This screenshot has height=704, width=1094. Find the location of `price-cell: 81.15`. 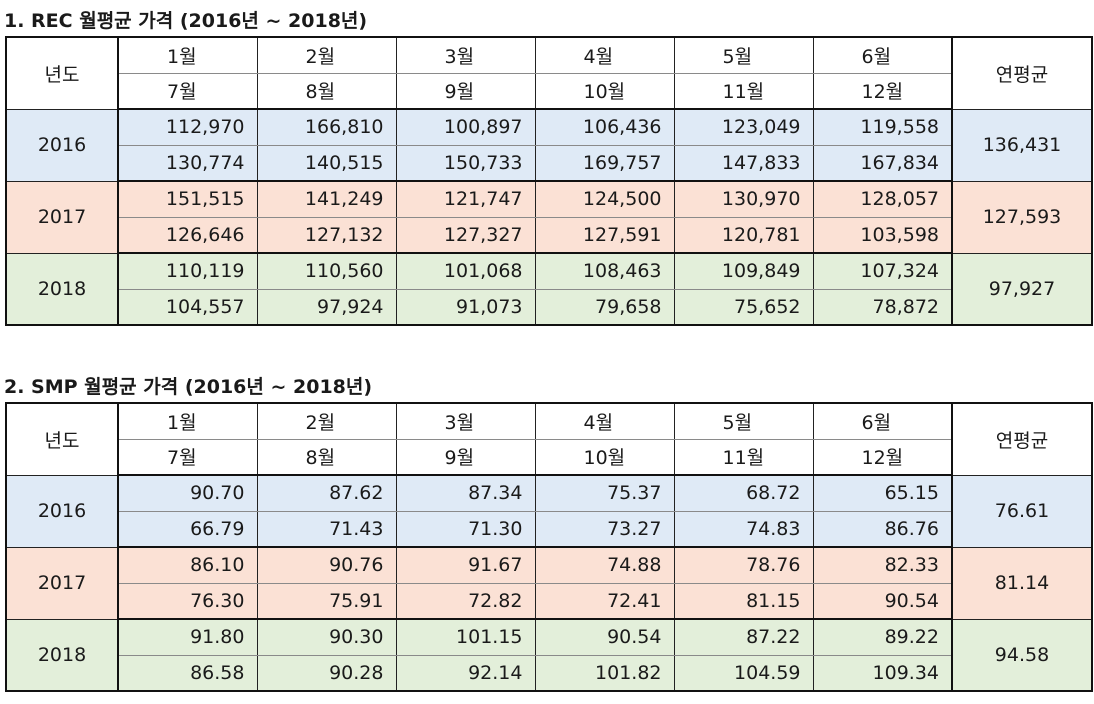

price-cell: 81.15 is located at coordinates (743, 601).